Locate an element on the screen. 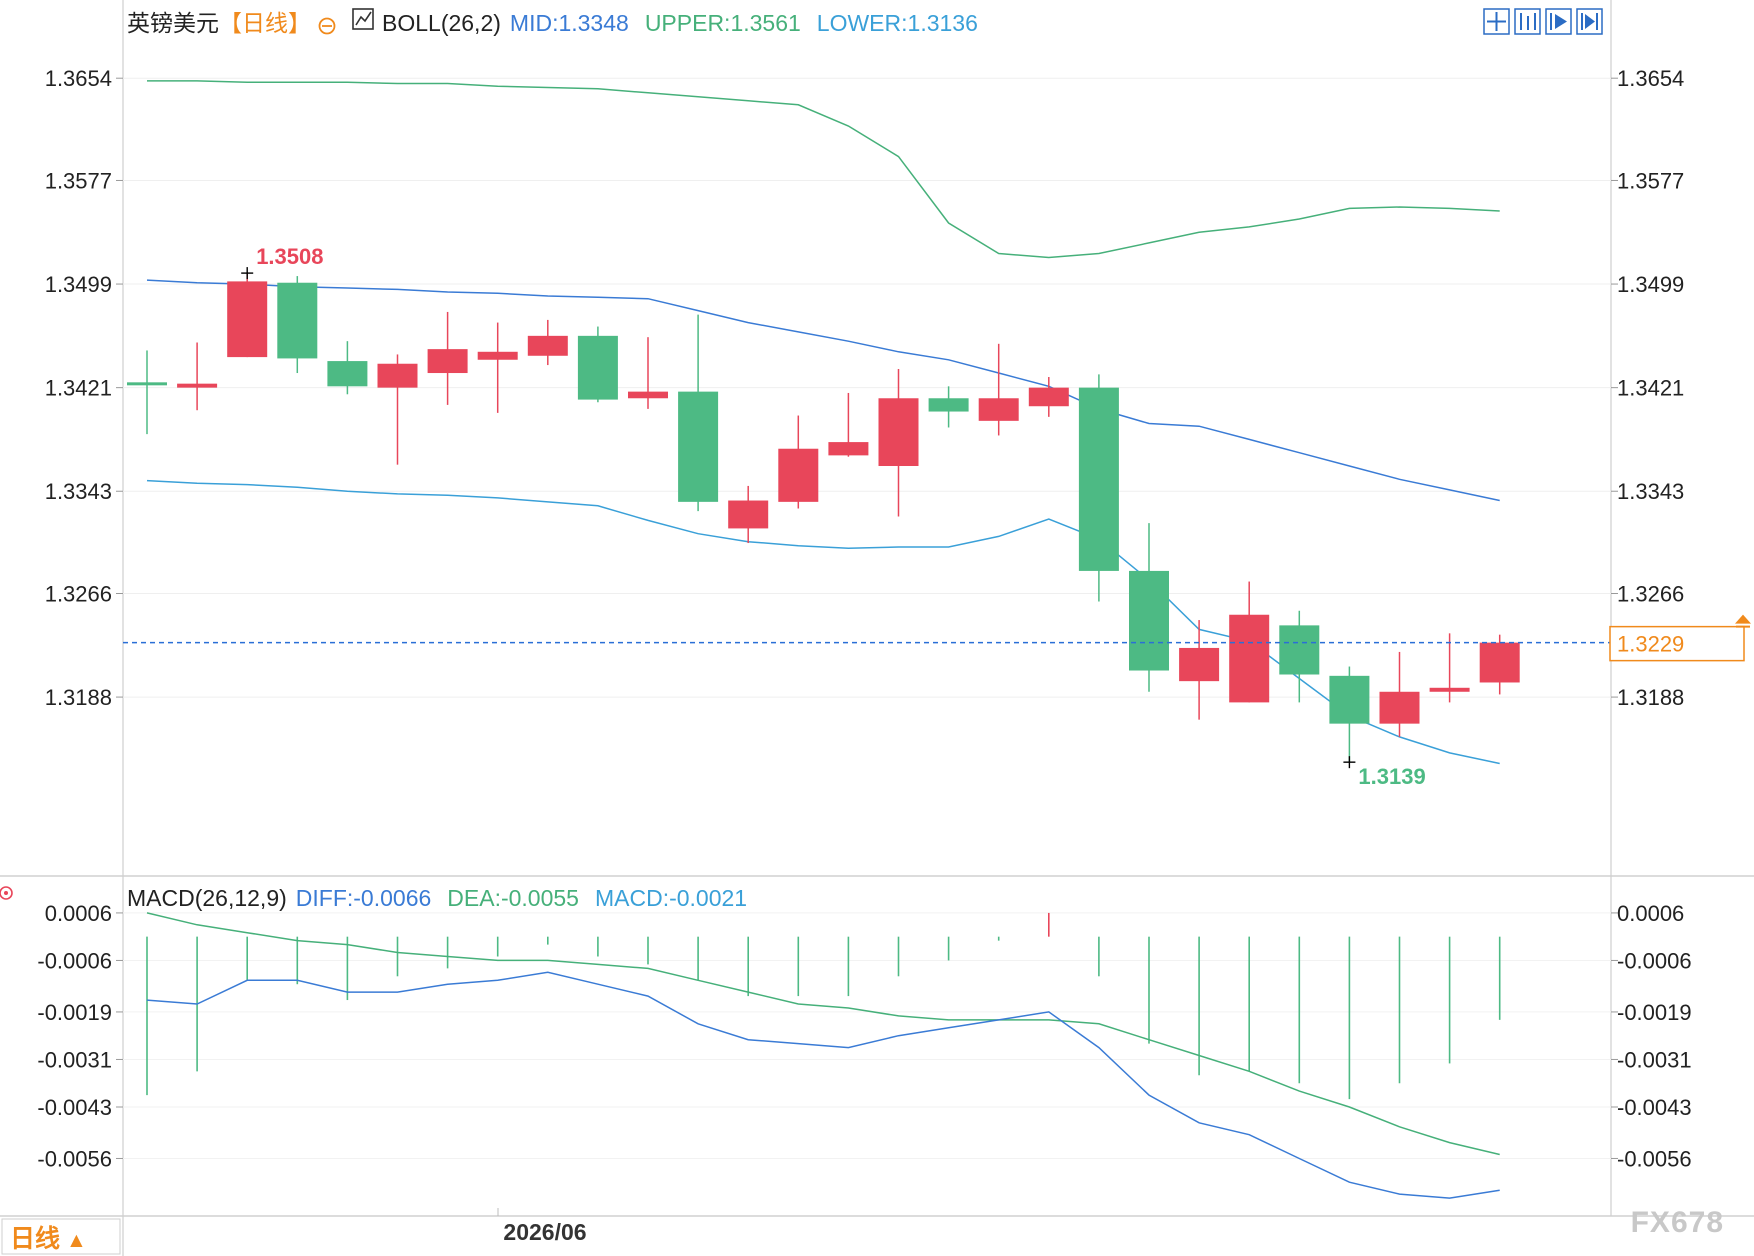 This screenshot has height=1256, width=1754. bar-view-icon is located at coordinates (1527, 21).